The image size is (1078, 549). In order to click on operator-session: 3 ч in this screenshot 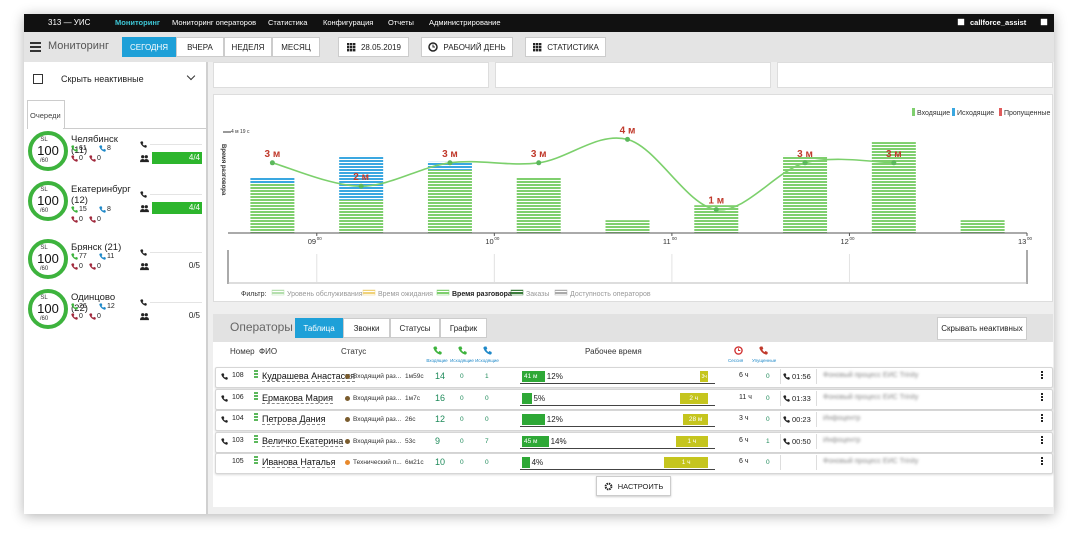, I will do `click(744, 419)`.